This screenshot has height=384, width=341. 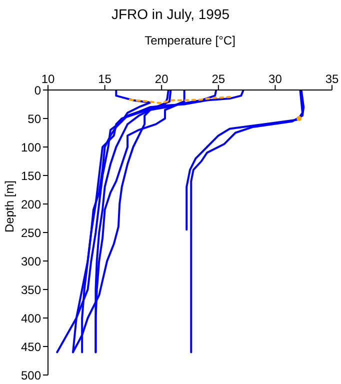 I want to click on x-tick-label: 20, so click(x=161, y=79).